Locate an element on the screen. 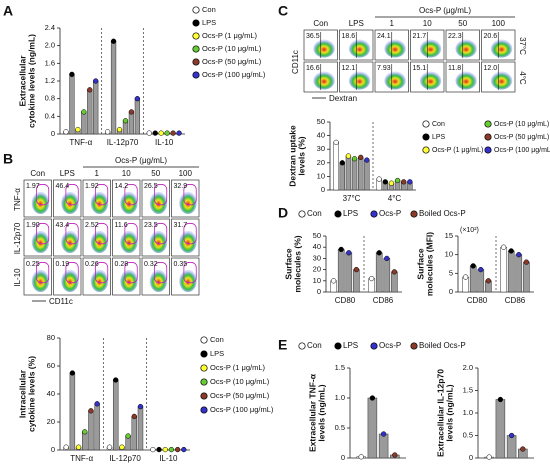  flow-value: 14.2 is located at coordinates (122, 186).